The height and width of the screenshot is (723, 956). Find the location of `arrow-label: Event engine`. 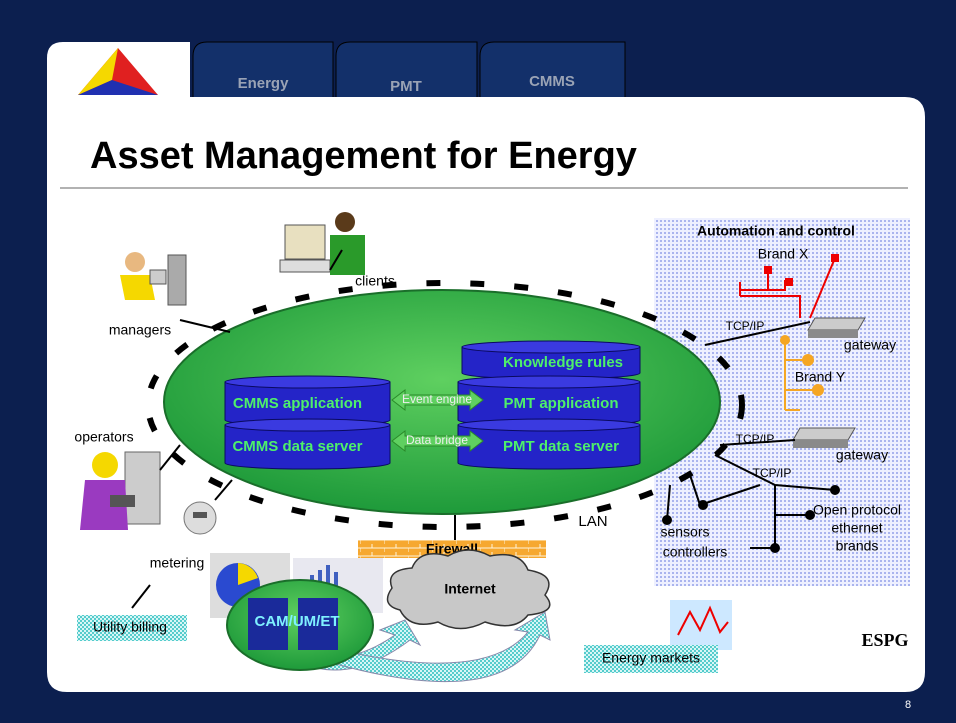

arrow-label: Event engine is located at coordinates (437, 399).